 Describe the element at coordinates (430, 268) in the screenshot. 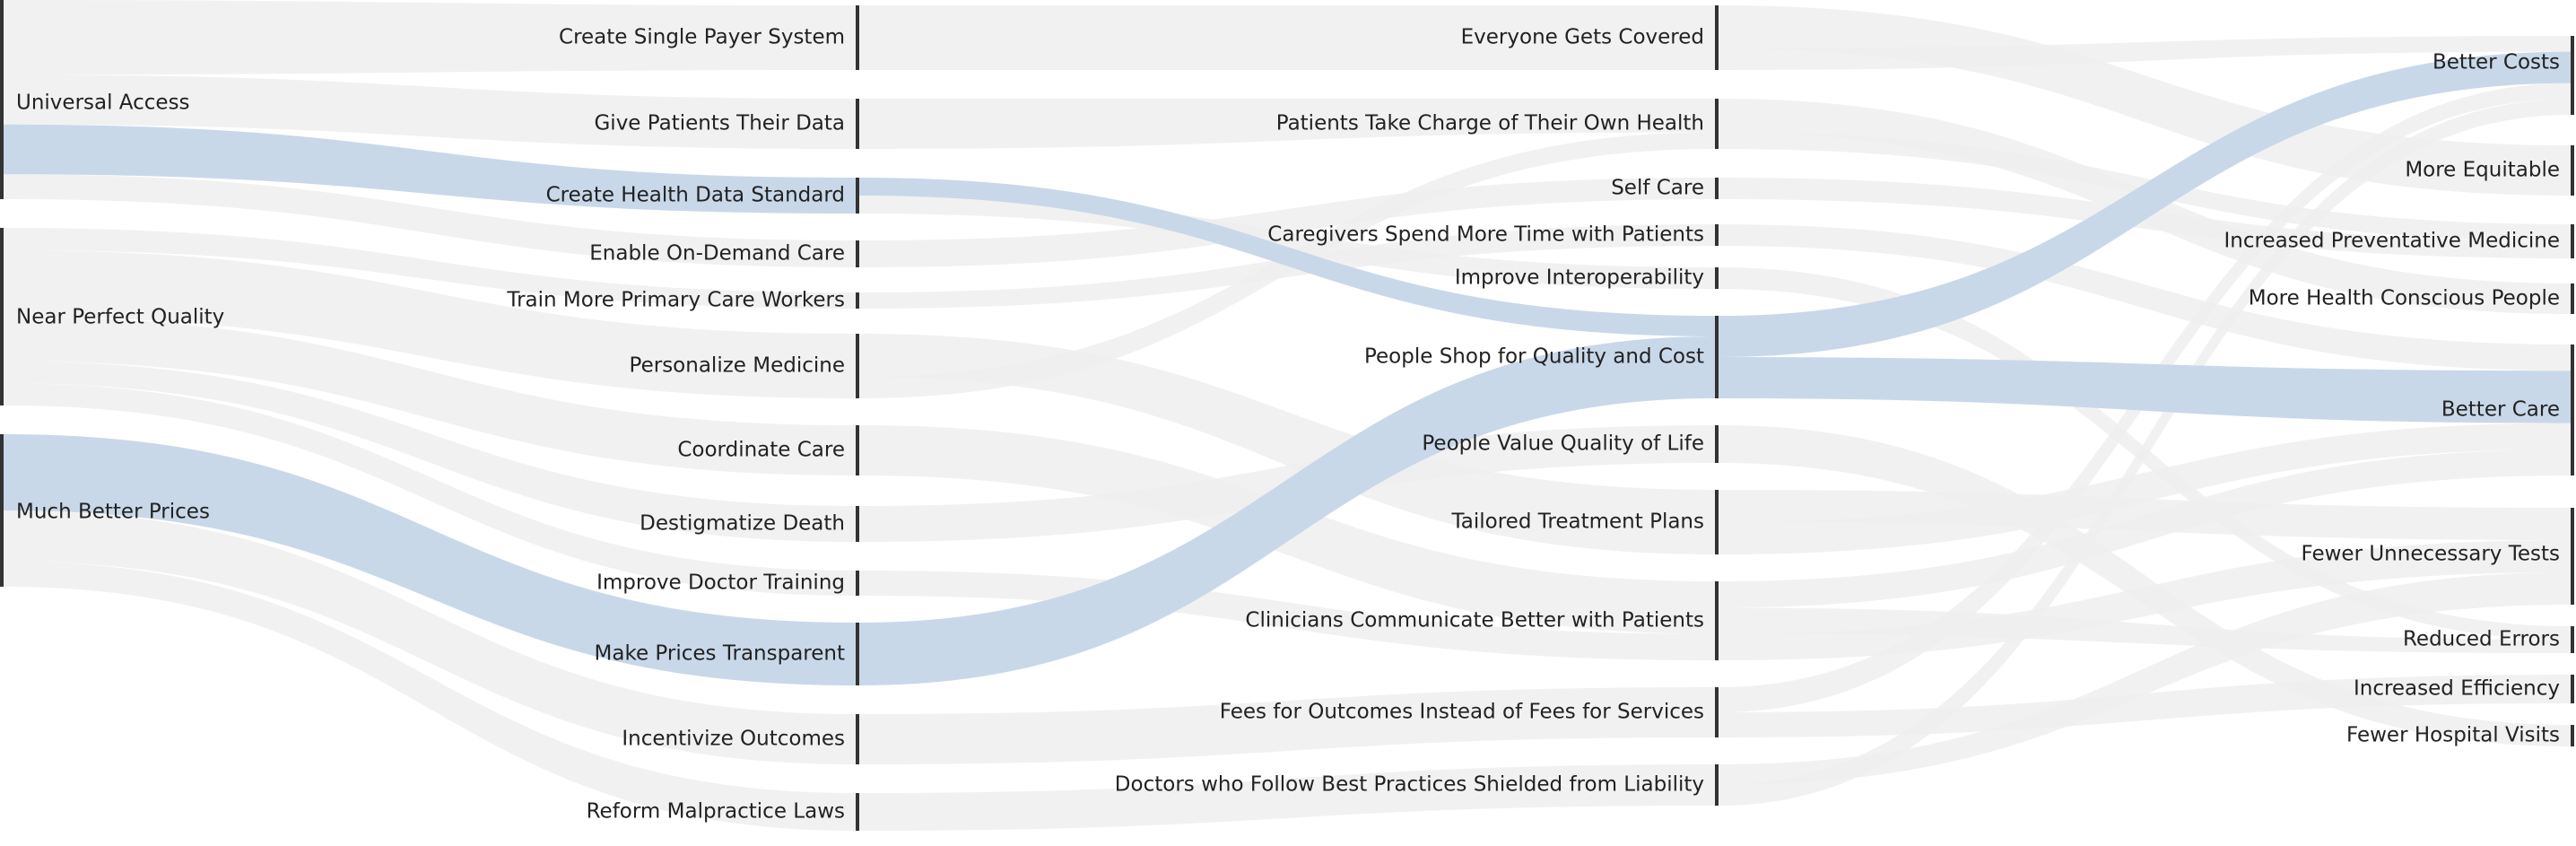

I see `link-near-perfect-quality-to-train-more-primary-care-workers` at that location.